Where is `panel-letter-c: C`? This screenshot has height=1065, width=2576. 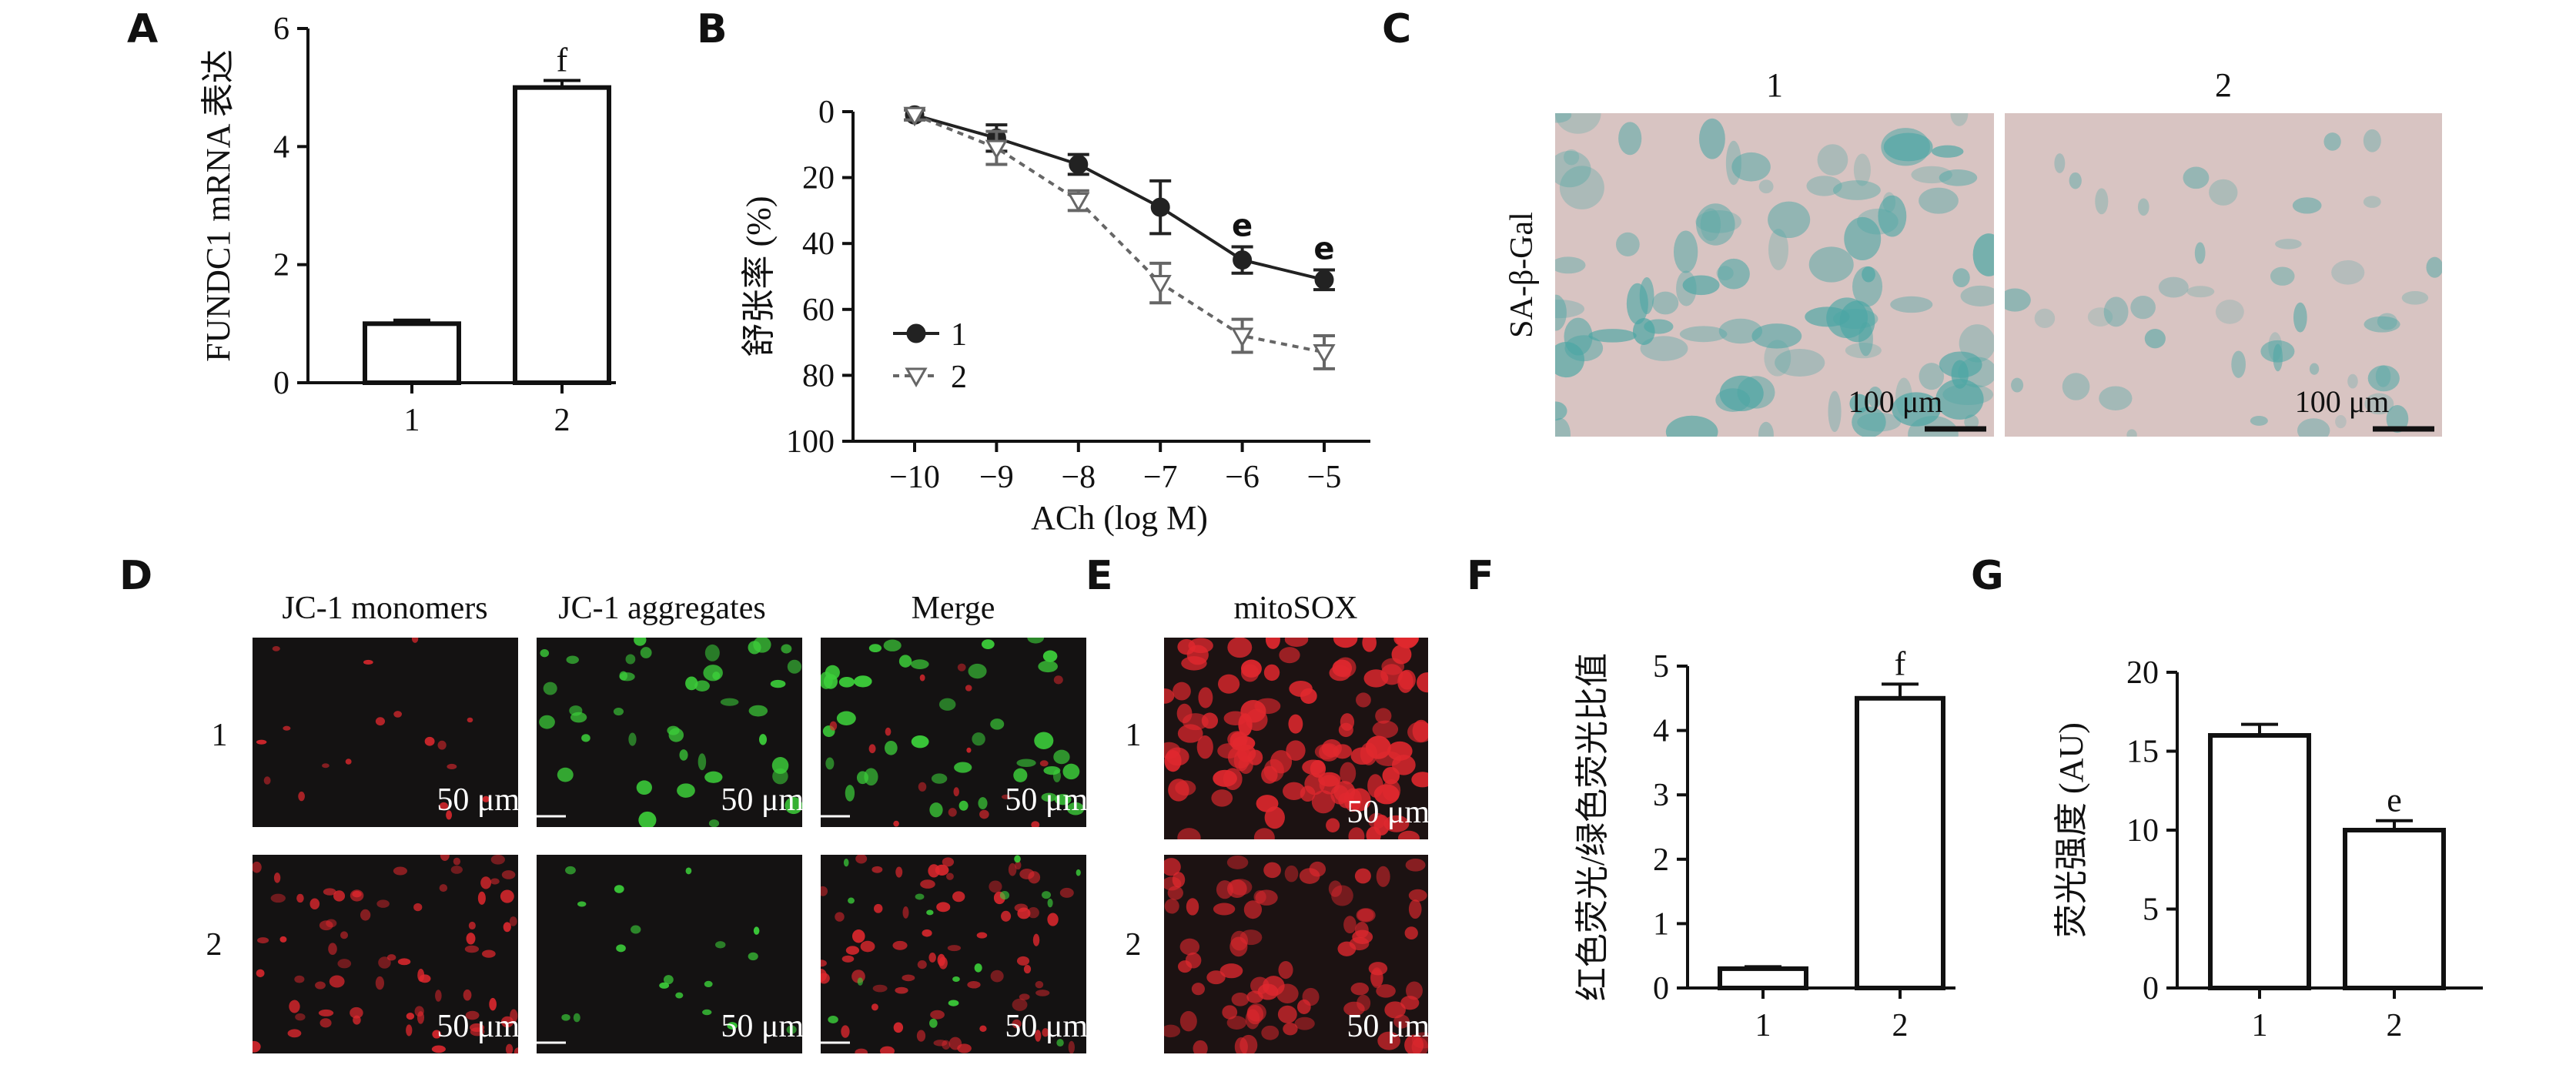 panel-letter-c: C is located at coordinates (1397, 29).